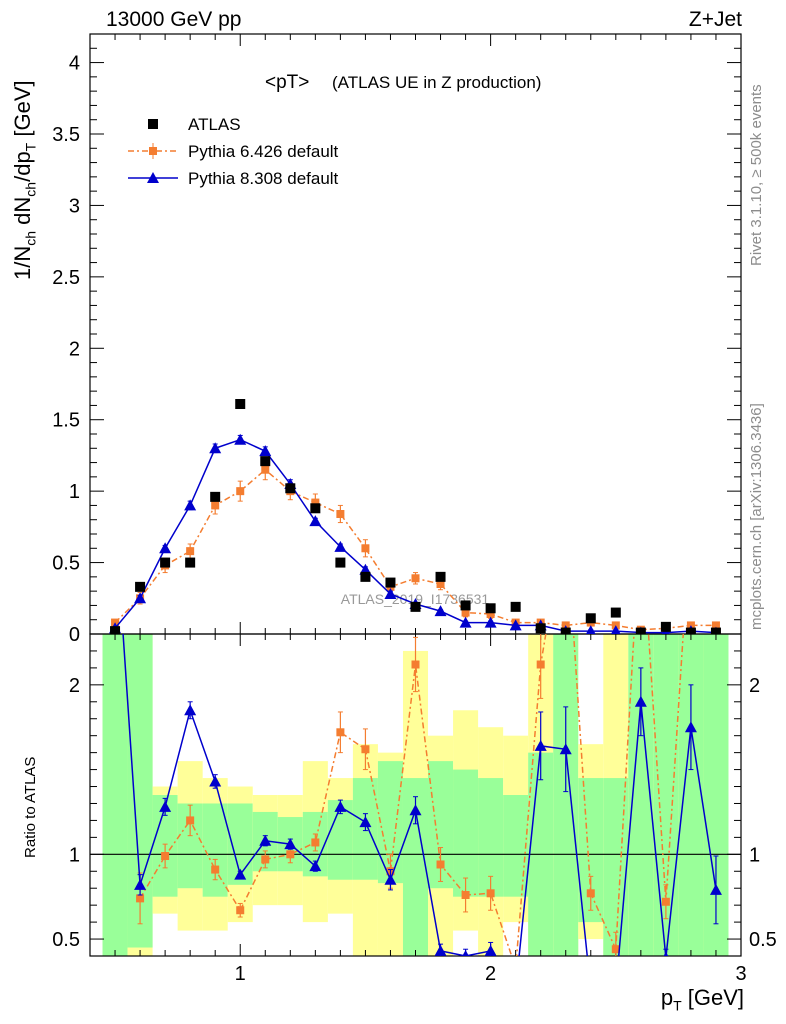  I want to click on ratio-y-tick-label-right: 0.5, so click(763, 940).